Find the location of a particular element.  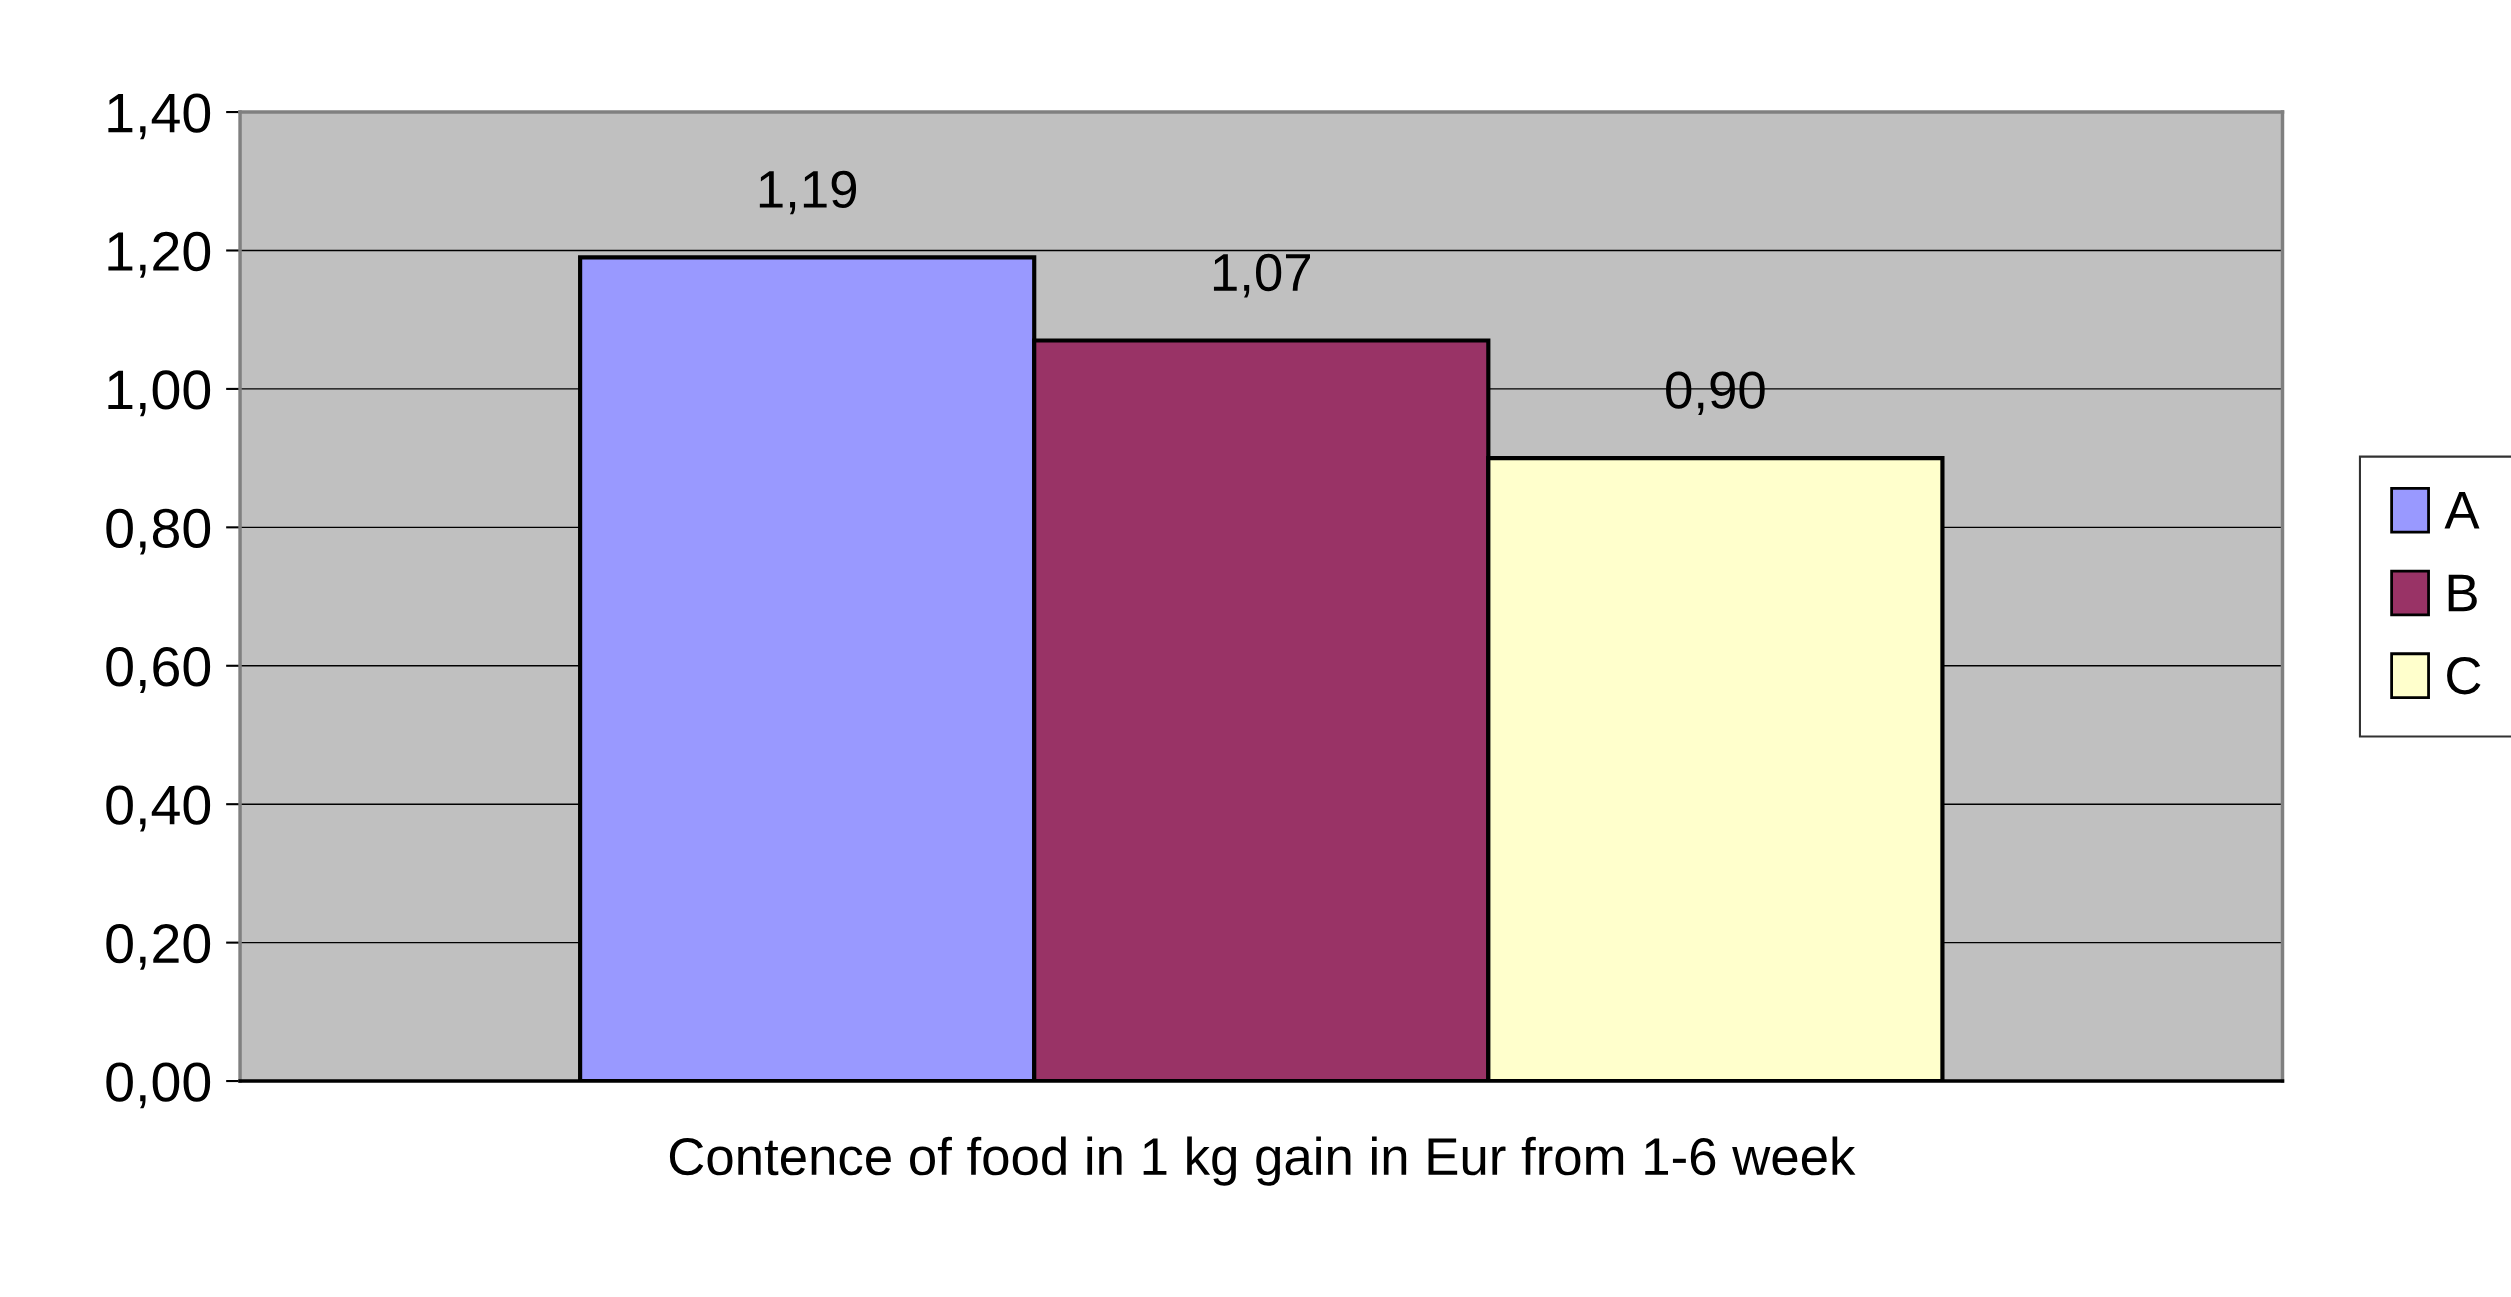

y-tick-label: 0,20 is located at coordinates (158, 946).